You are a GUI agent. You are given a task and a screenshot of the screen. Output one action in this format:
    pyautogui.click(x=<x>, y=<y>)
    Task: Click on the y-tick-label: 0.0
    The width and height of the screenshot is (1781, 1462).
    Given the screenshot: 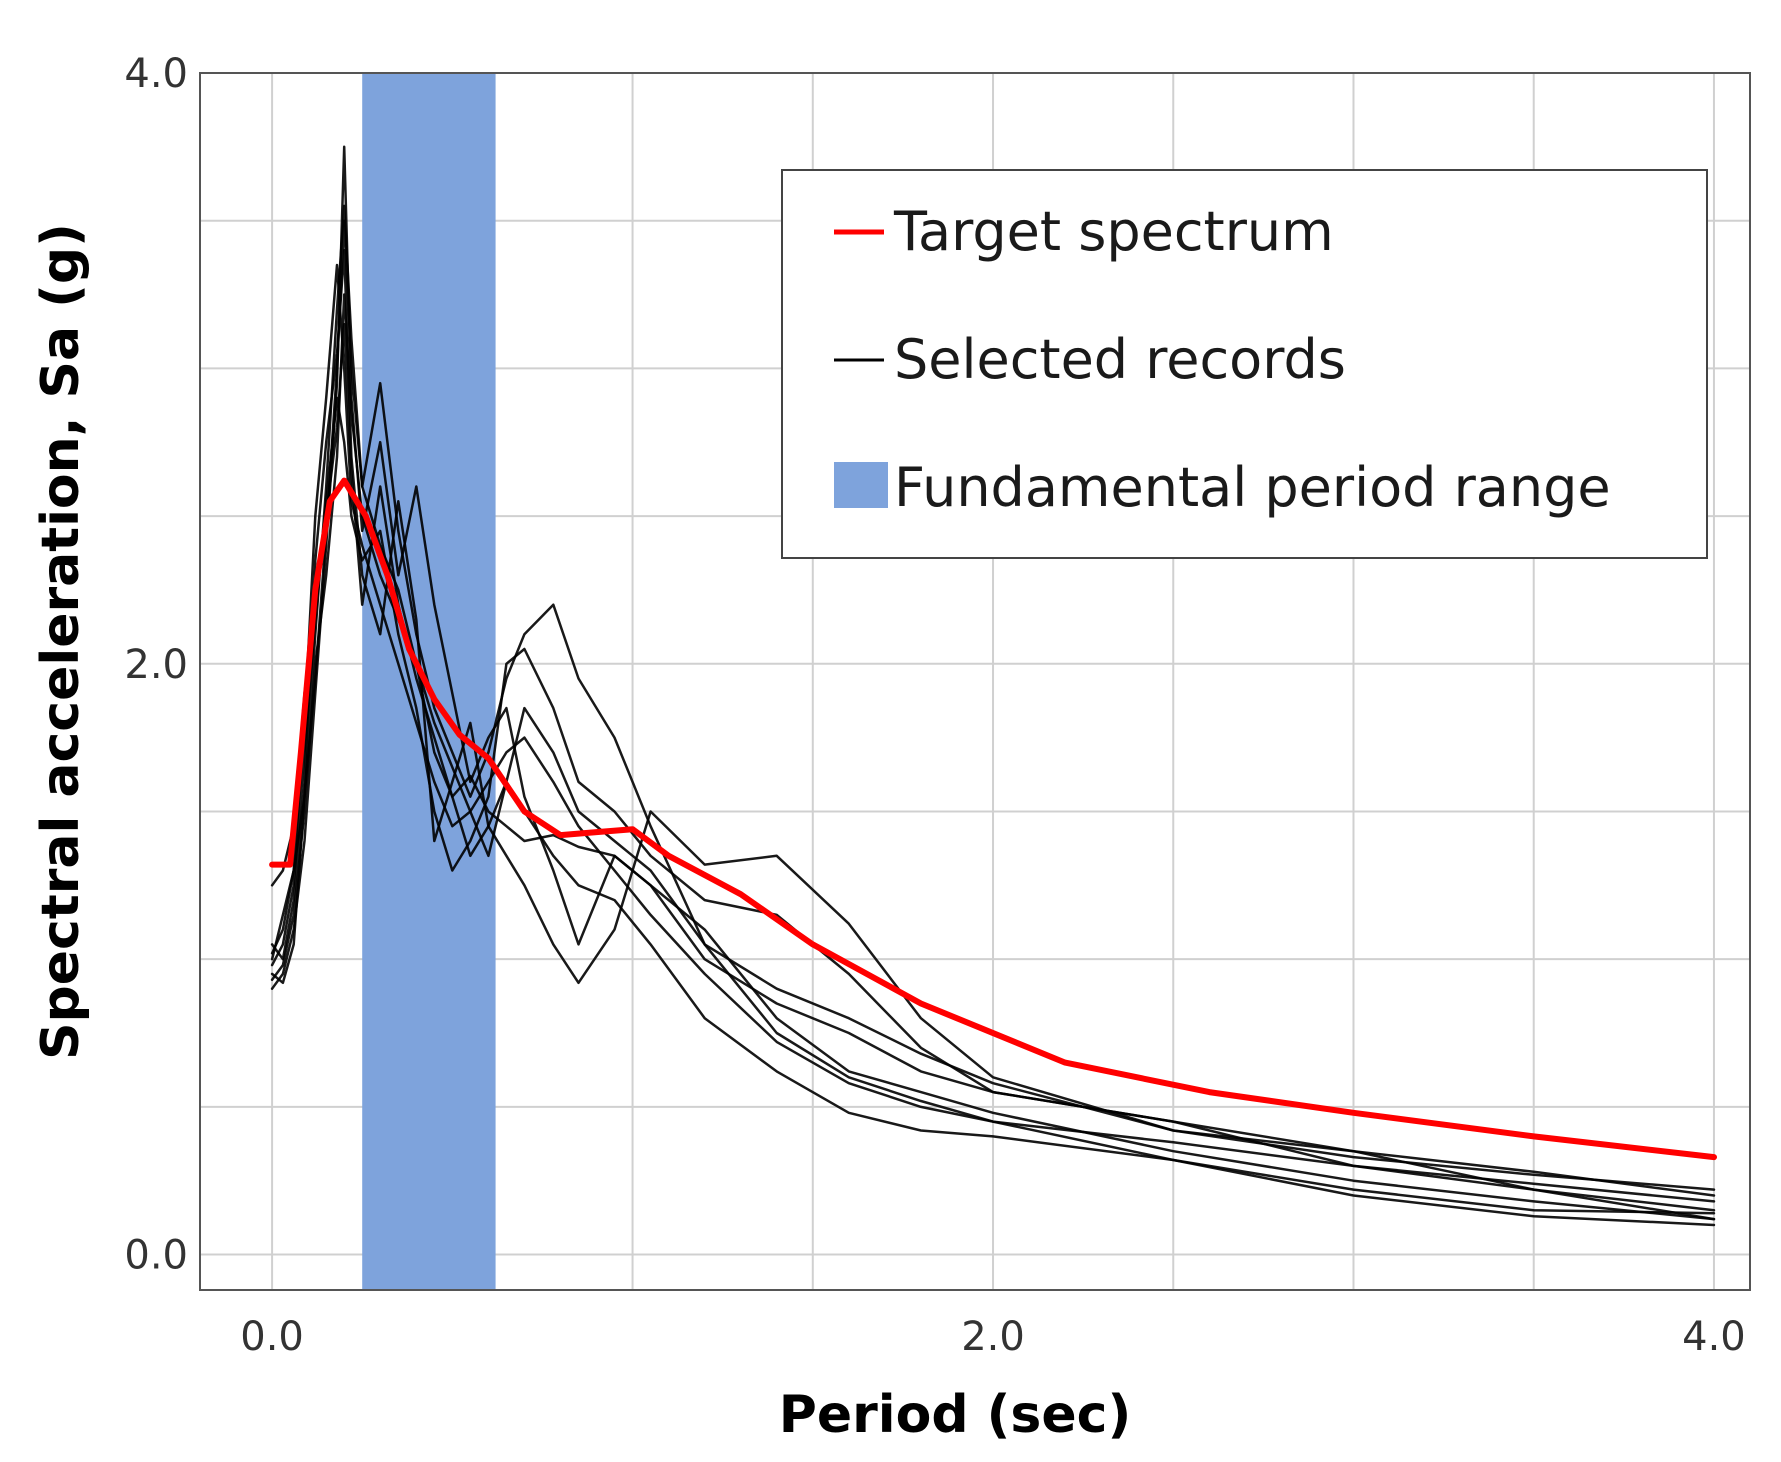 What is the action you would take?
    pyautogui.click(x=156, y=1256)
    